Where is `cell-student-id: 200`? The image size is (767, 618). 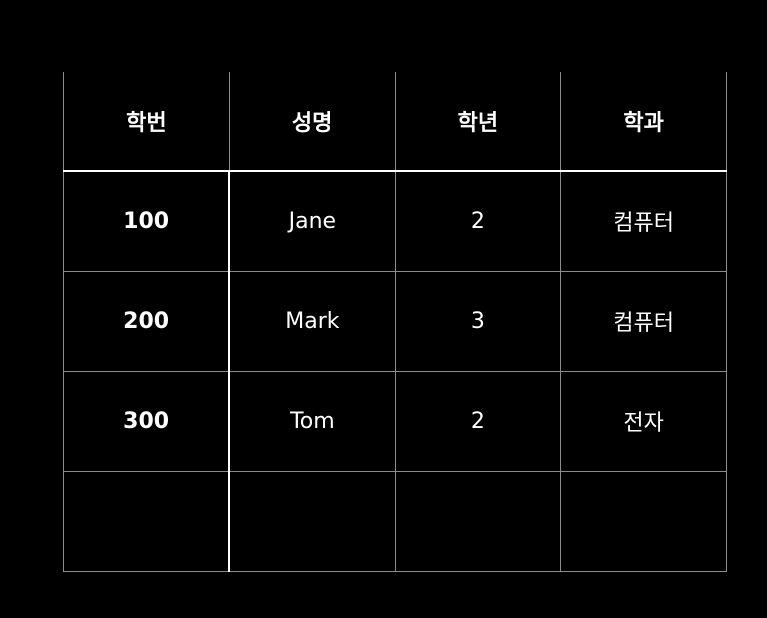
cell-student-id: 200 is located at coordinates (147, 321).